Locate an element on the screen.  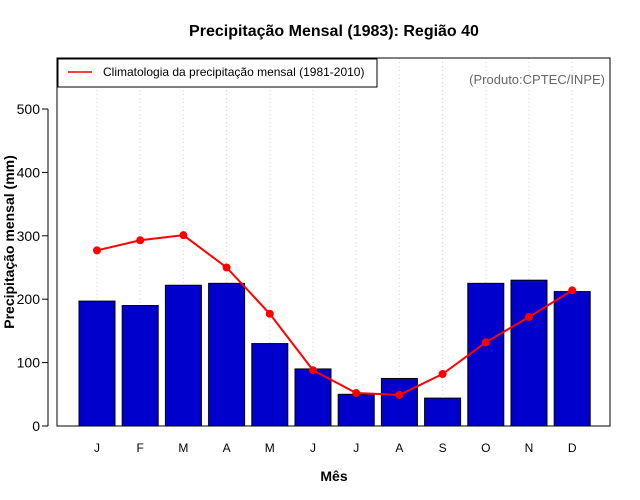
y-tick-label: 0 is located at coordinates (36, 426).